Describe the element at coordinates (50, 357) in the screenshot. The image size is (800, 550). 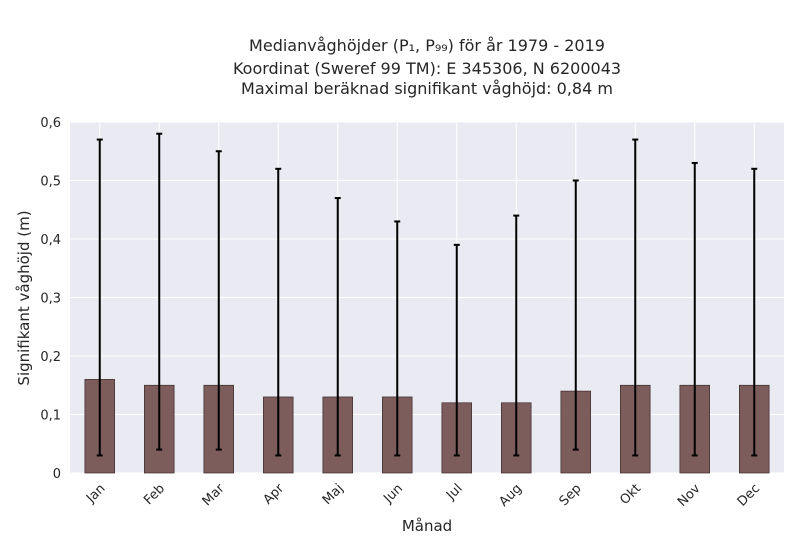
I see `y-tick-label: 0,2` at that location.